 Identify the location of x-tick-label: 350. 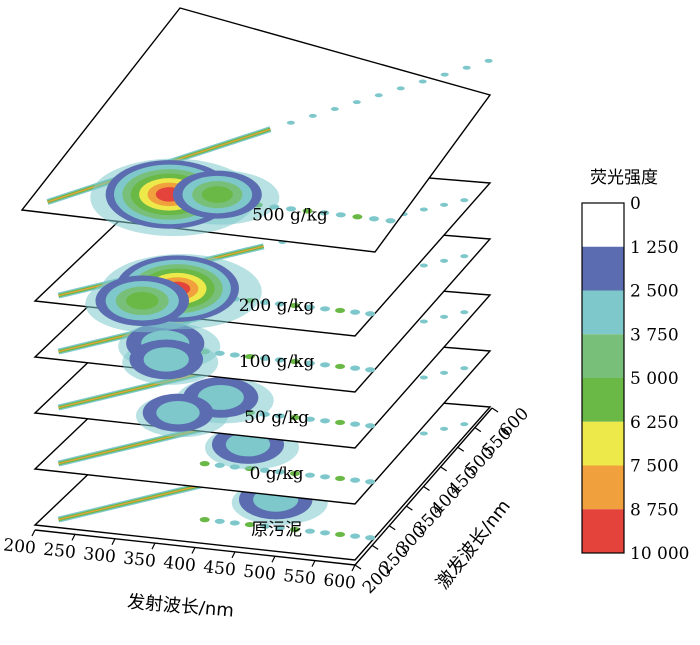
(139, 560).